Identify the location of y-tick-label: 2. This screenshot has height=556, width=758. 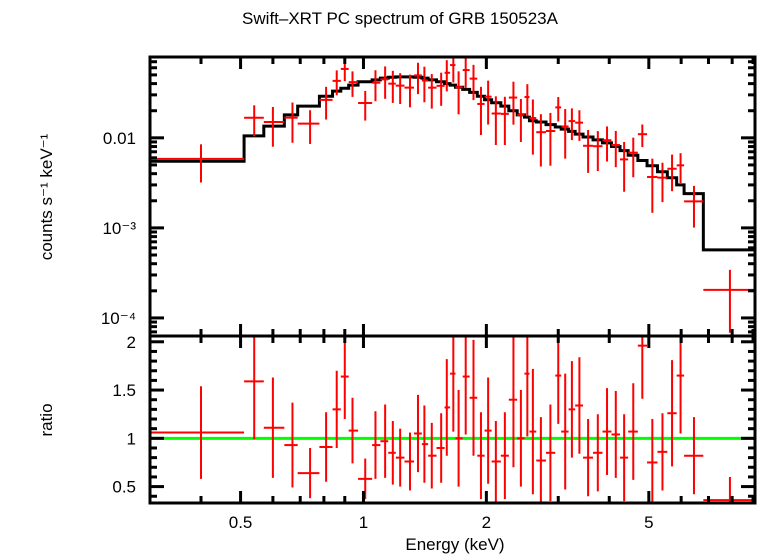
(131, 342).